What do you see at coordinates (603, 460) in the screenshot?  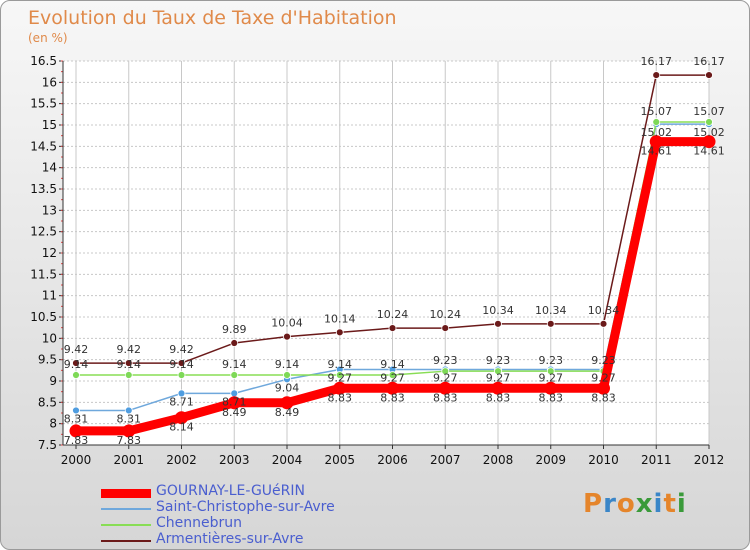 I see `x-tick-label: 2010` at bounding box center [603, 460].